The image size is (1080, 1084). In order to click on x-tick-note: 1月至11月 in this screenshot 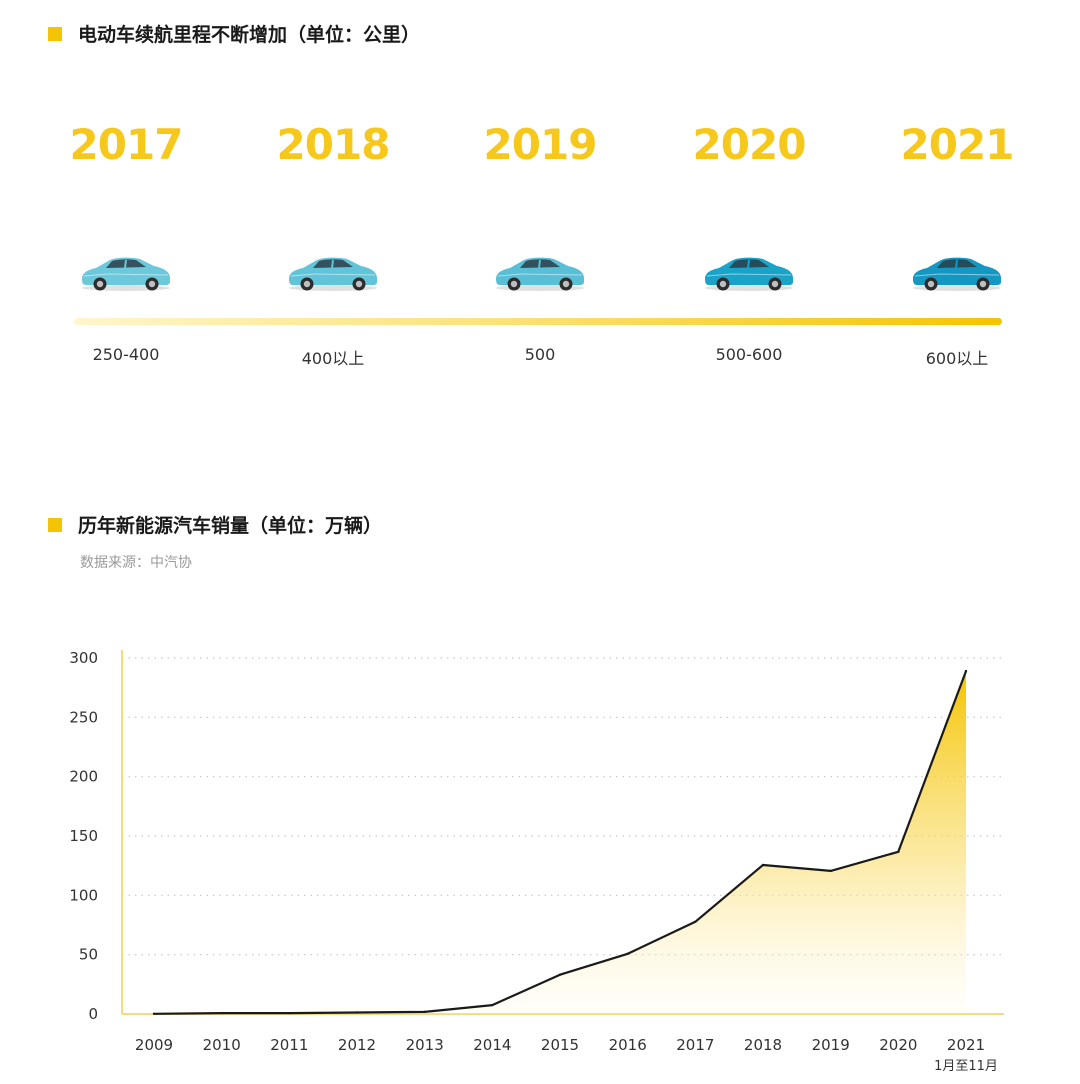, I will do `click(966, 1066)`.